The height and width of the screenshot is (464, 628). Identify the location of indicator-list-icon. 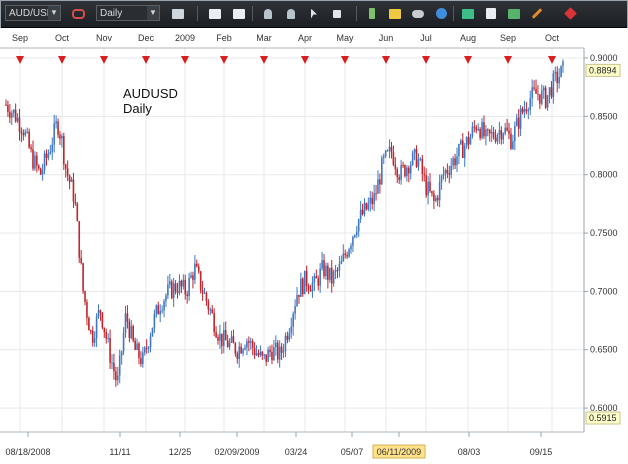
(291, 13).